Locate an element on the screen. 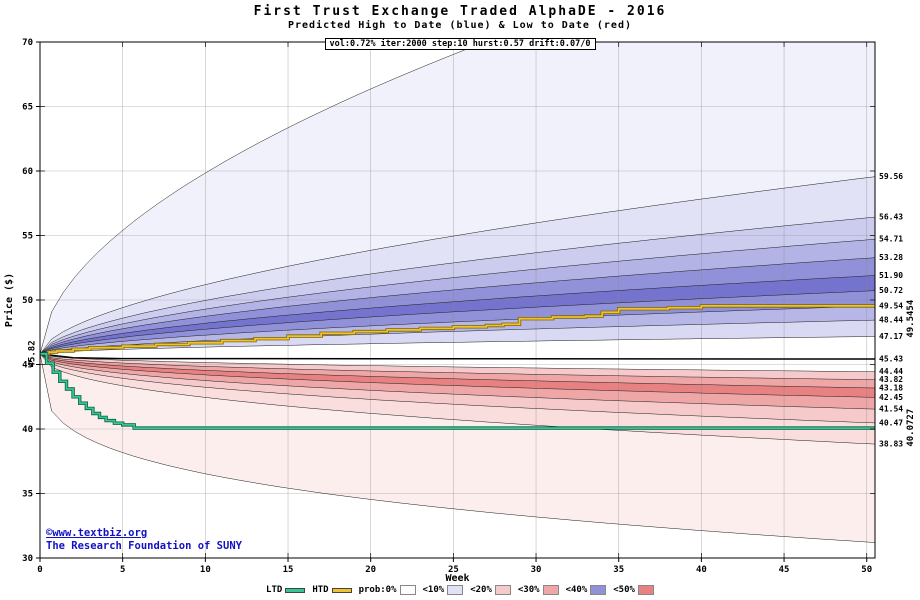 The height and width of the screenshot is (600, 920). y-tick-label: 45 is located at coordinates (27, 366).